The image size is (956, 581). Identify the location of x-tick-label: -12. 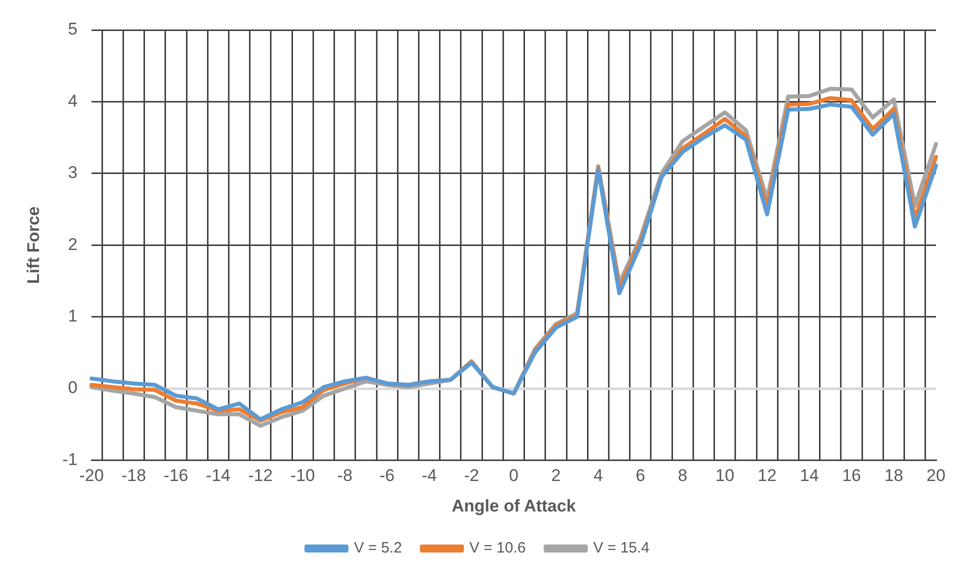
(260, 476).